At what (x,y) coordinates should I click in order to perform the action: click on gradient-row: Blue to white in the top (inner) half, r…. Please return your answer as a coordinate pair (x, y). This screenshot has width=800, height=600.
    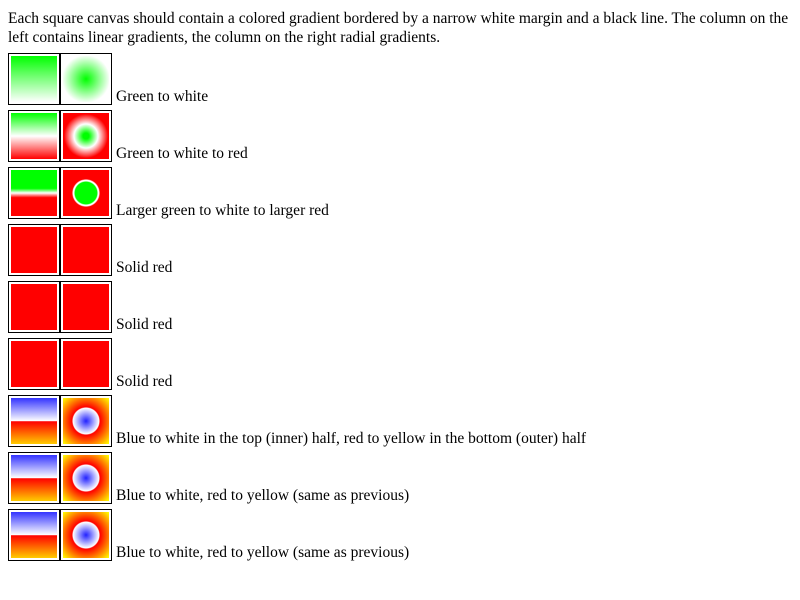
    Looking at the image, I should click on (400, 418).